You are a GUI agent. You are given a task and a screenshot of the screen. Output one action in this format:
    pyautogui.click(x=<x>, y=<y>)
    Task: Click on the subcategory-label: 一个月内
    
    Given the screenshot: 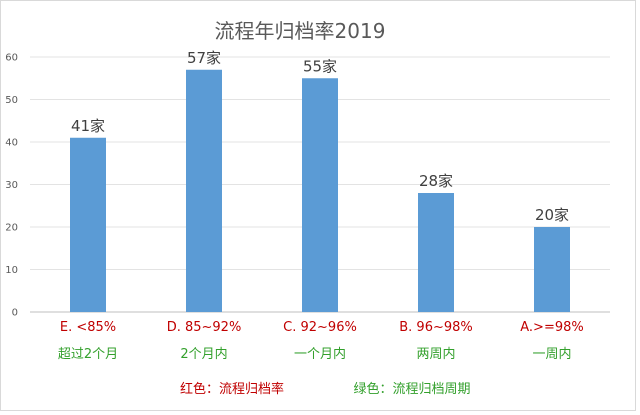 What is the action you would take?
    pyautogui.click(x=320, y=354)
    